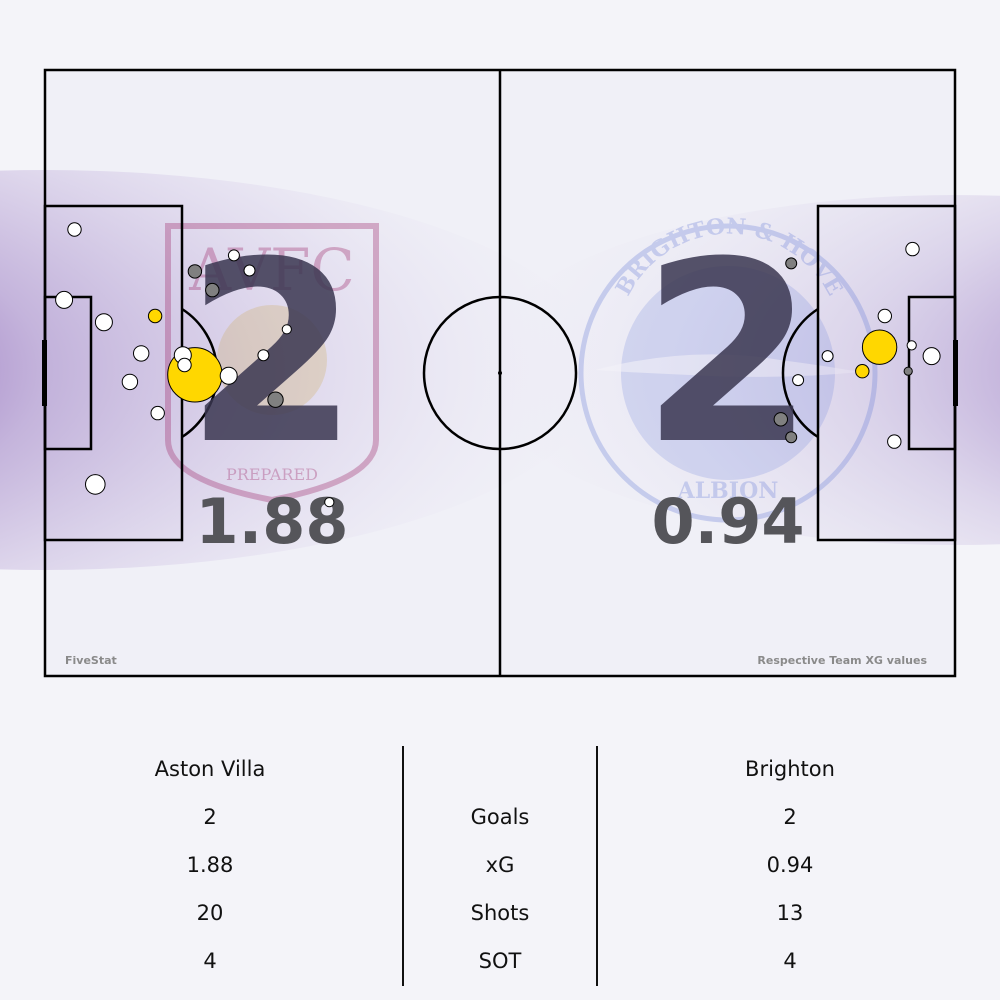  Describe the element at coordinates (728, 353) in the screenshot. I see `away-goals-big: 2` at that location.